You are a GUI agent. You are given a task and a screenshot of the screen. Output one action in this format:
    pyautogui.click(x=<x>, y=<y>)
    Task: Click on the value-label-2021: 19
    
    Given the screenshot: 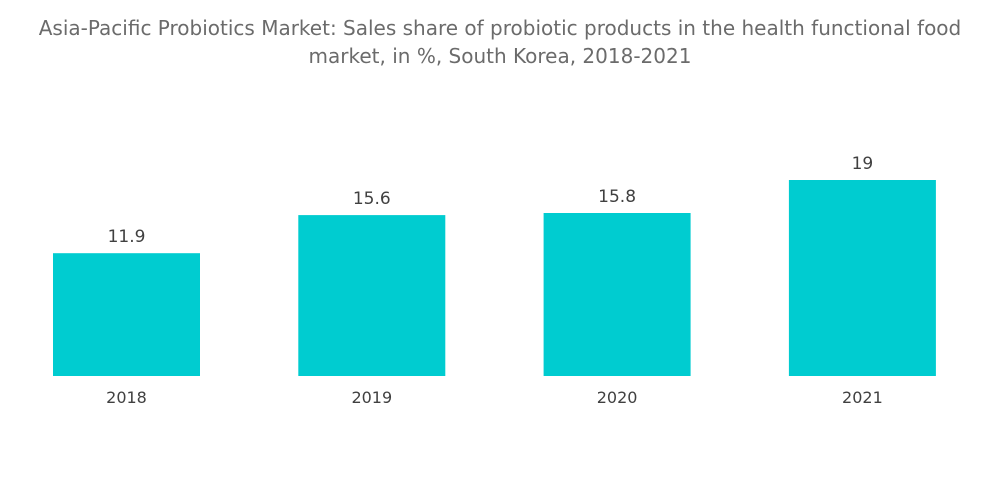 What is the action you would take?
    pyautogui.click(x=863, y=164)
    